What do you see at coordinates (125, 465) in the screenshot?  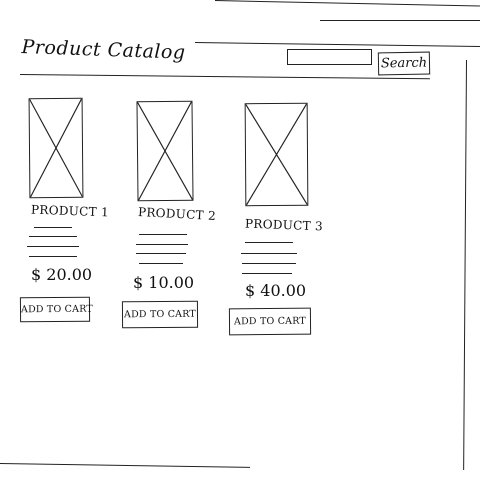 I see `frame-bottom-line` at bounding box center [125, 465].